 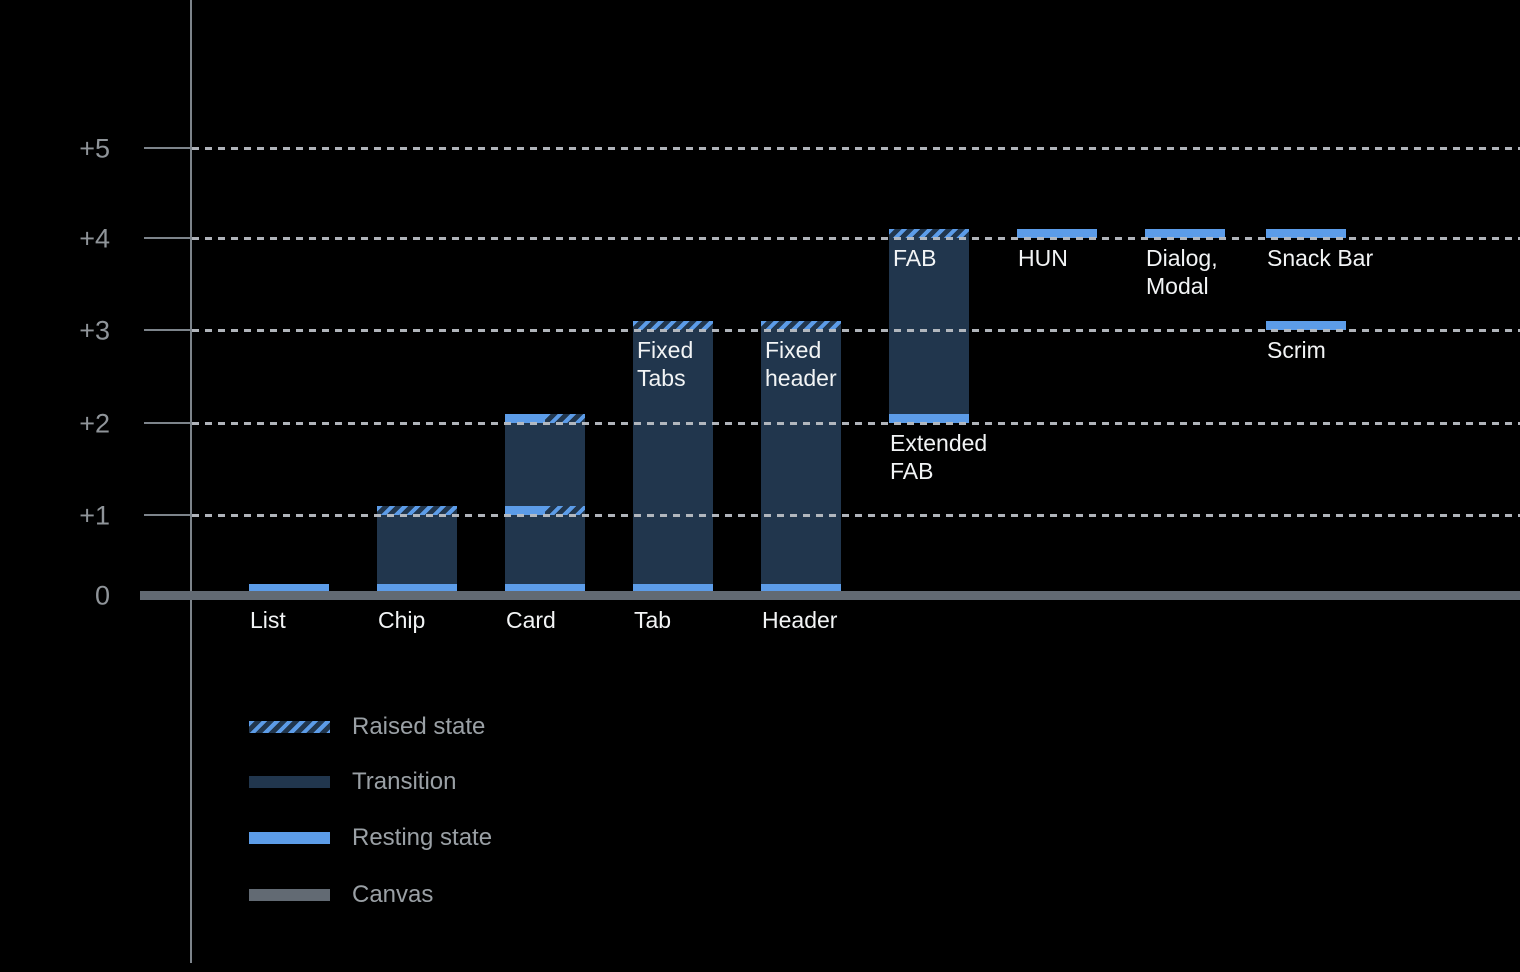 I want to click on y-axis-label: +2, so click(x=94, y=423).